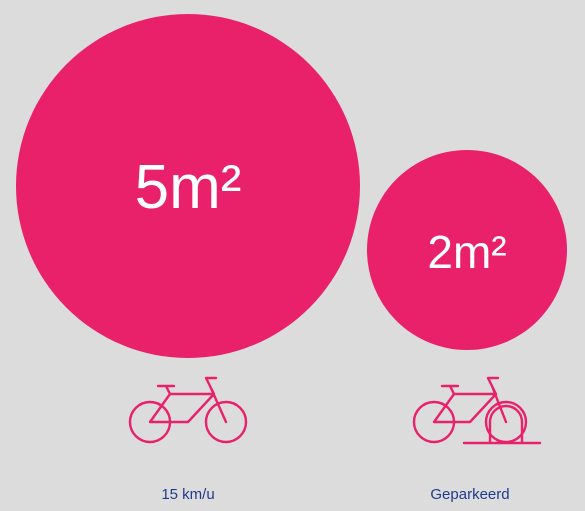  What do you see at coordinates (469, 494) in the screenshot?
I see `caption: Geparkeerd` at bounding box center [469, 494].